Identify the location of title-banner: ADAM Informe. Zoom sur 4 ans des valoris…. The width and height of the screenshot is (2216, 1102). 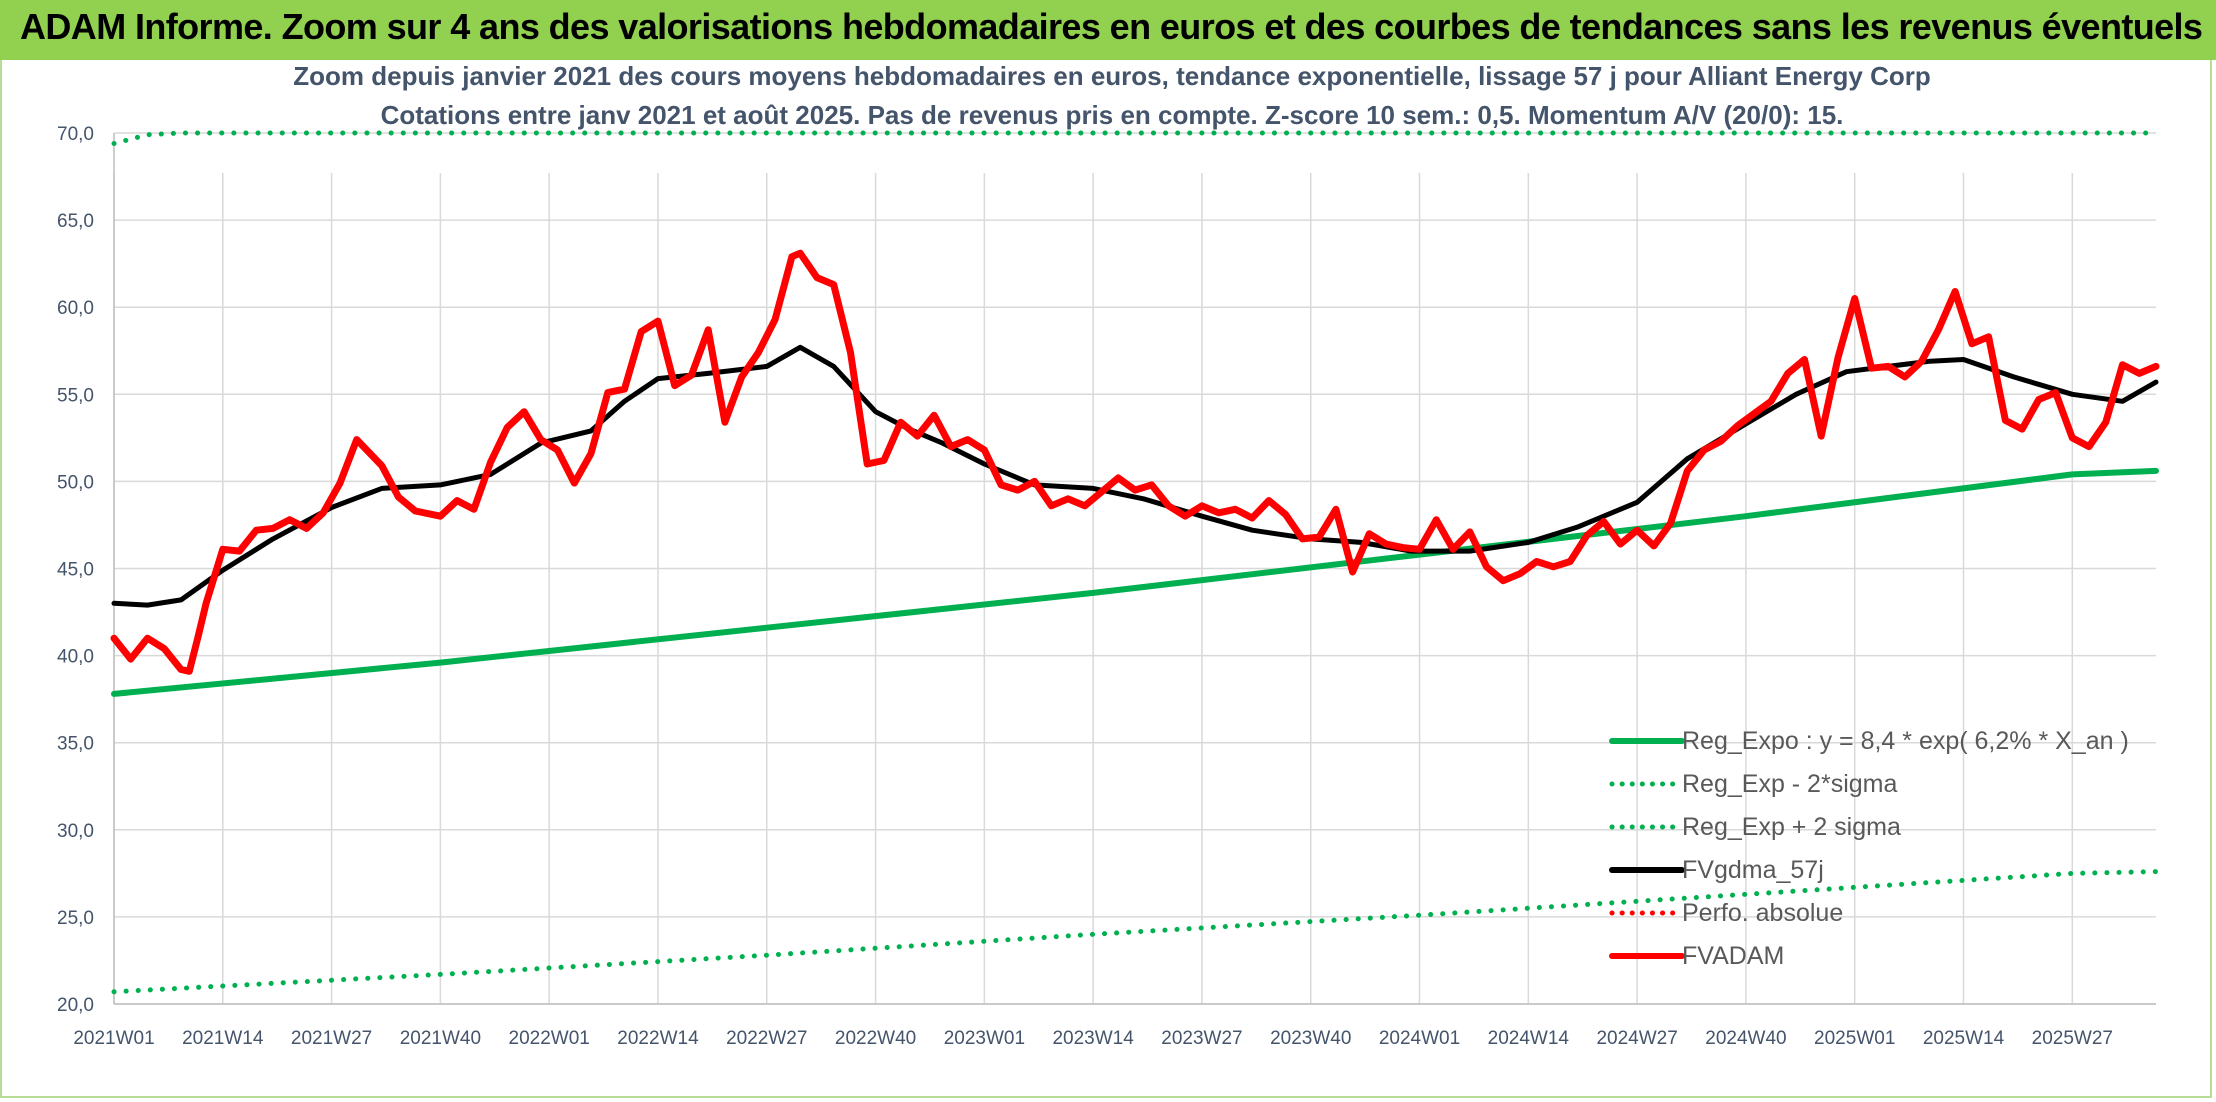
(1108, 30).